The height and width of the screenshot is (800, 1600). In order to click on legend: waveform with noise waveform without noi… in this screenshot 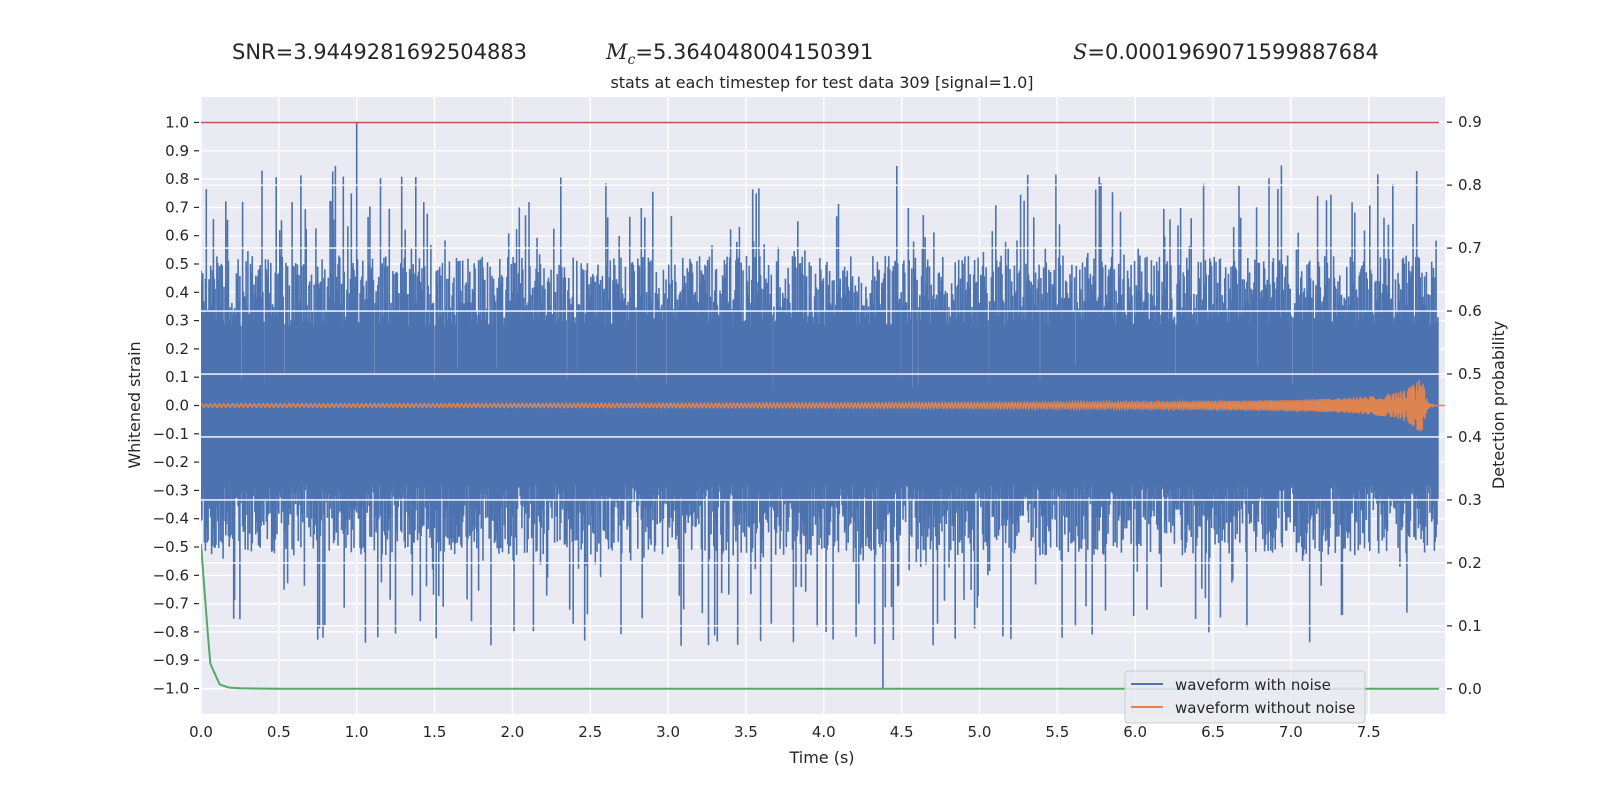, I will do `click(1245, 697)`.